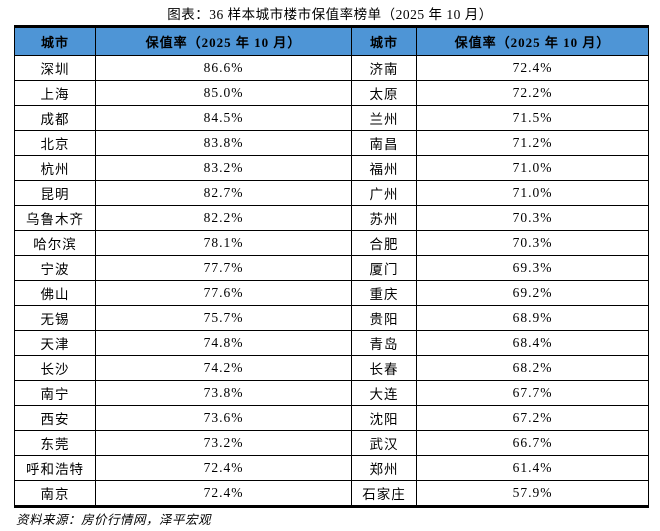 The image size is (660, 531). Describe the element at coordinates (384, 68) in the screenshot. I see `city-cell: 济南` at that location.